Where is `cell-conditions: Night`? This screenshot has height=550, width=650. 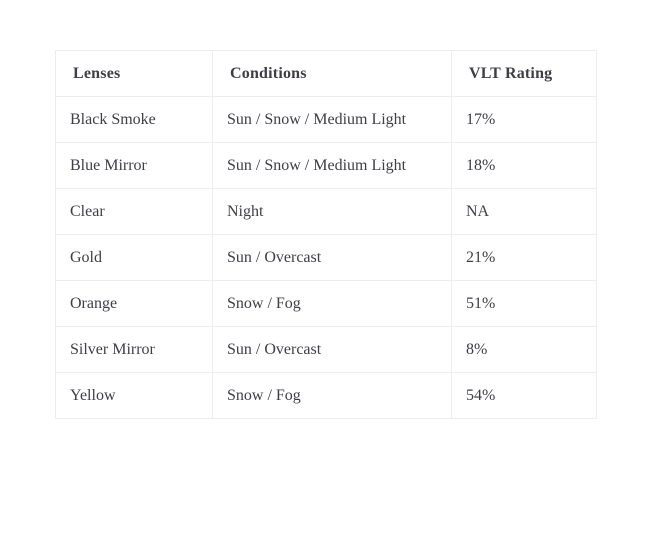 cell-conditions: Night is located at coordinates (332, 211).